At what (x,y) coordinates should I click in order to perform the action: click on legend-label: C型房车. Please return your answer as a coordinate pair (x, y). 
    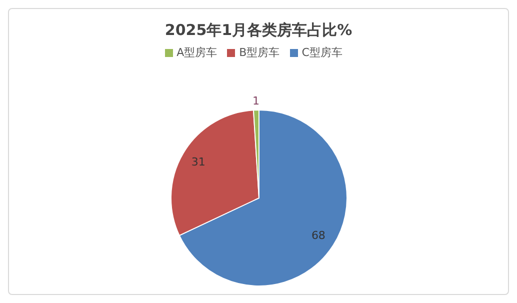
    Looking at the image, I should click on (322, 52).